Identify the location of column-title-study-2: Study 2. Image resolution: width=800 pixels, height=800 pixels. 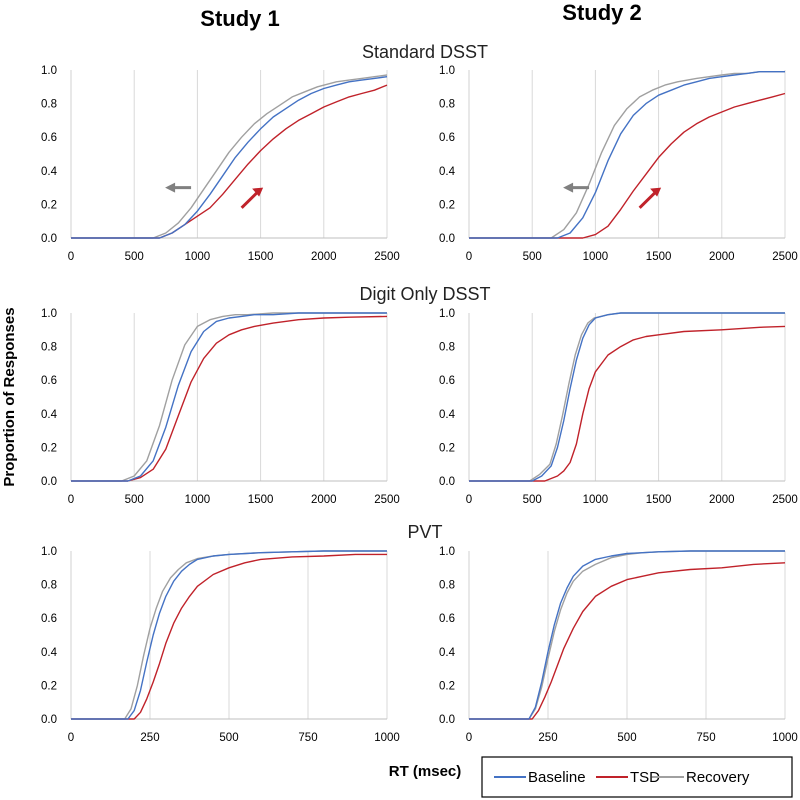
(601, 12).